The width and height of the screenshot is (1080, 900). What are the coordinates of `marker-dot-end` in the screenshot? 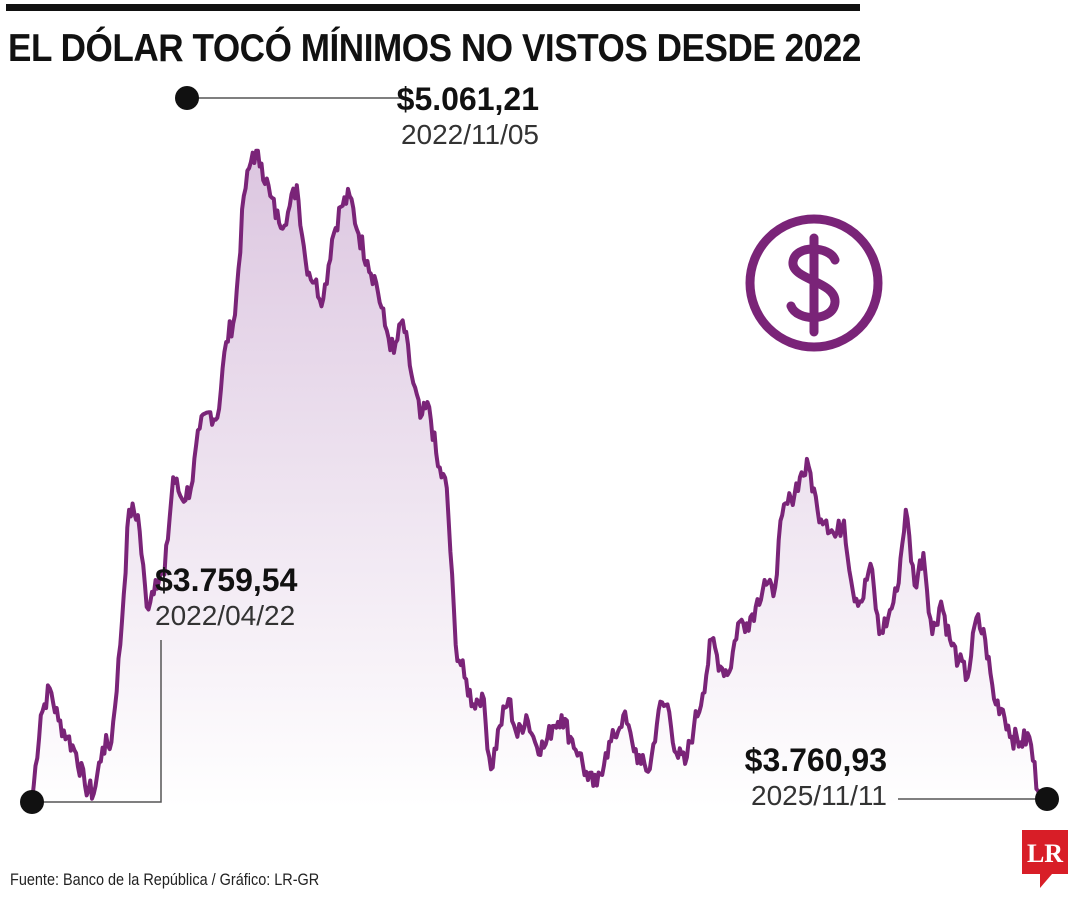 It's located at (1047, 799).